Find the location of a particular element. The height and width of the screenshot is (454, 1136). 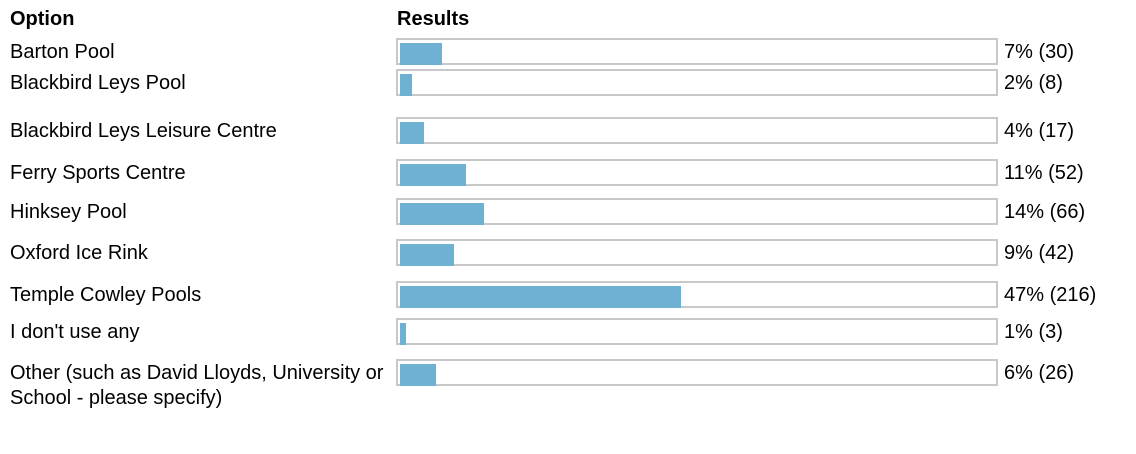

option-label: Temple Cowley Pools is located at coordinates (106, 295).